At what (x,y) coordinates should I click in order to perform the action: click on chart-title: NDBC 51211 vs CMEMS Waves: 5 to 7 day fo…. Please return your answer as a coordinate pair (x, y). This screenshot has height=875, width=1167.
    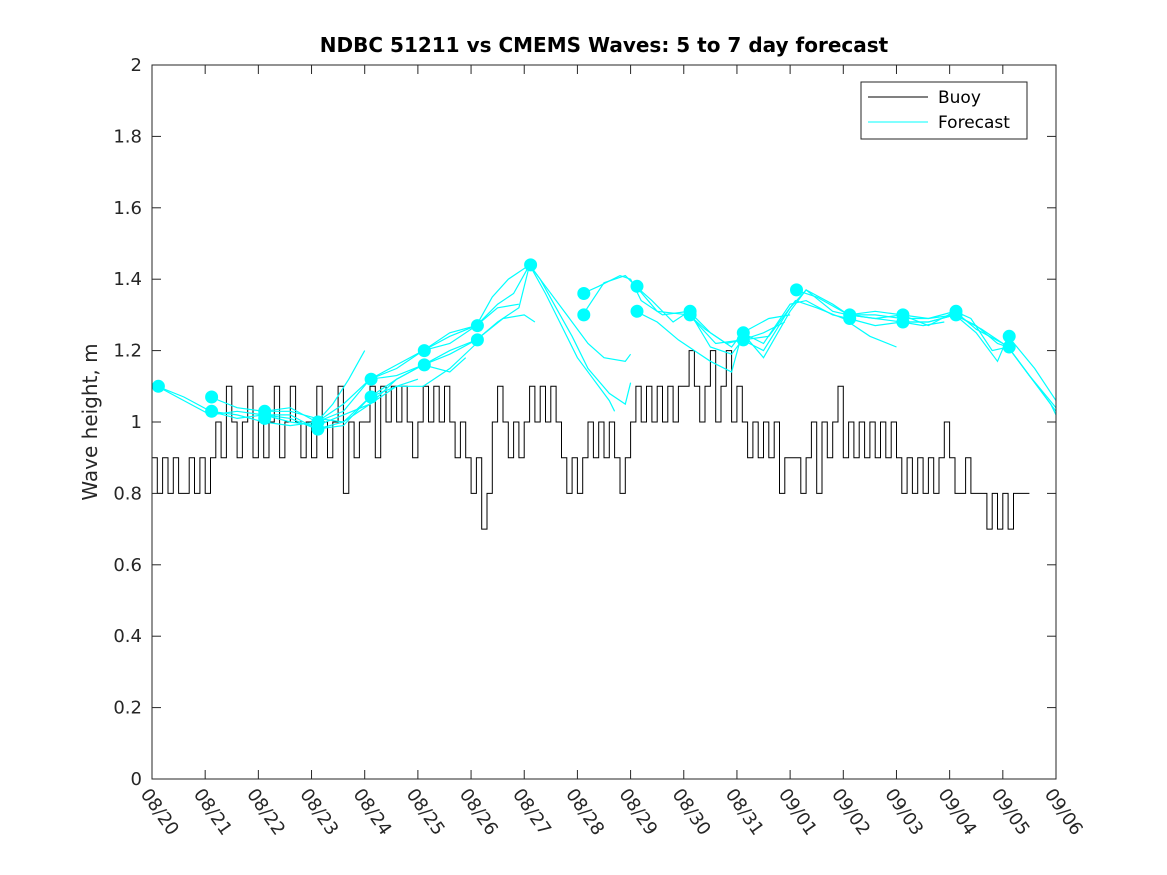
    Looking at the image, I should click on (604, 45).